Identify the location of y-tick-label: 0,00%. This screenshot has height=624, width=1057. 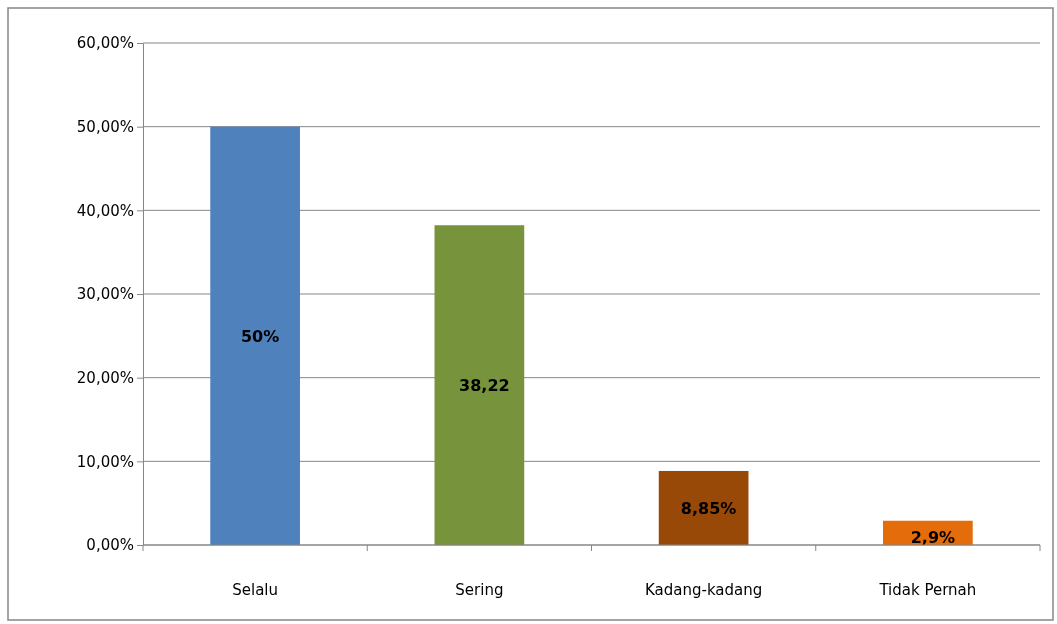
(110, 545).